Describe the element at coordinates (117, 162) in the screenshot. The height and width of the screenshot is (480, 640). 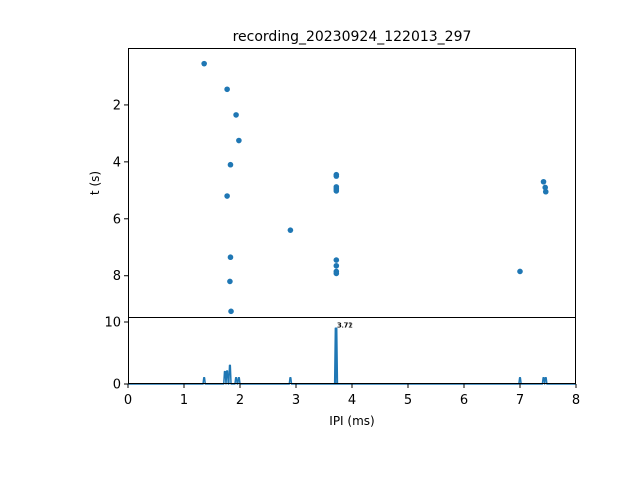
I see `y-tick-label: 4` at that location.